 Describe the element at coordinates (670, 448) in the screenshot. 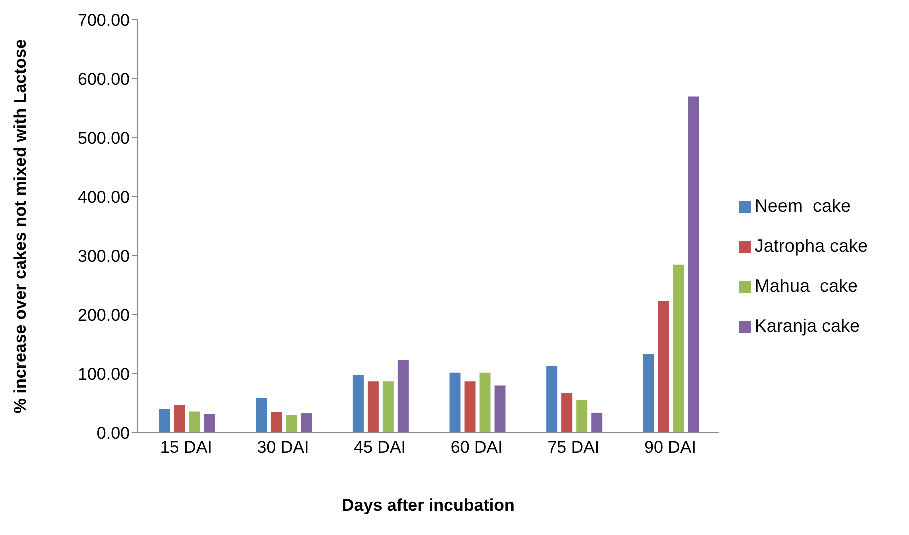

I see `x-tick-label: 90 DAI` at that location.